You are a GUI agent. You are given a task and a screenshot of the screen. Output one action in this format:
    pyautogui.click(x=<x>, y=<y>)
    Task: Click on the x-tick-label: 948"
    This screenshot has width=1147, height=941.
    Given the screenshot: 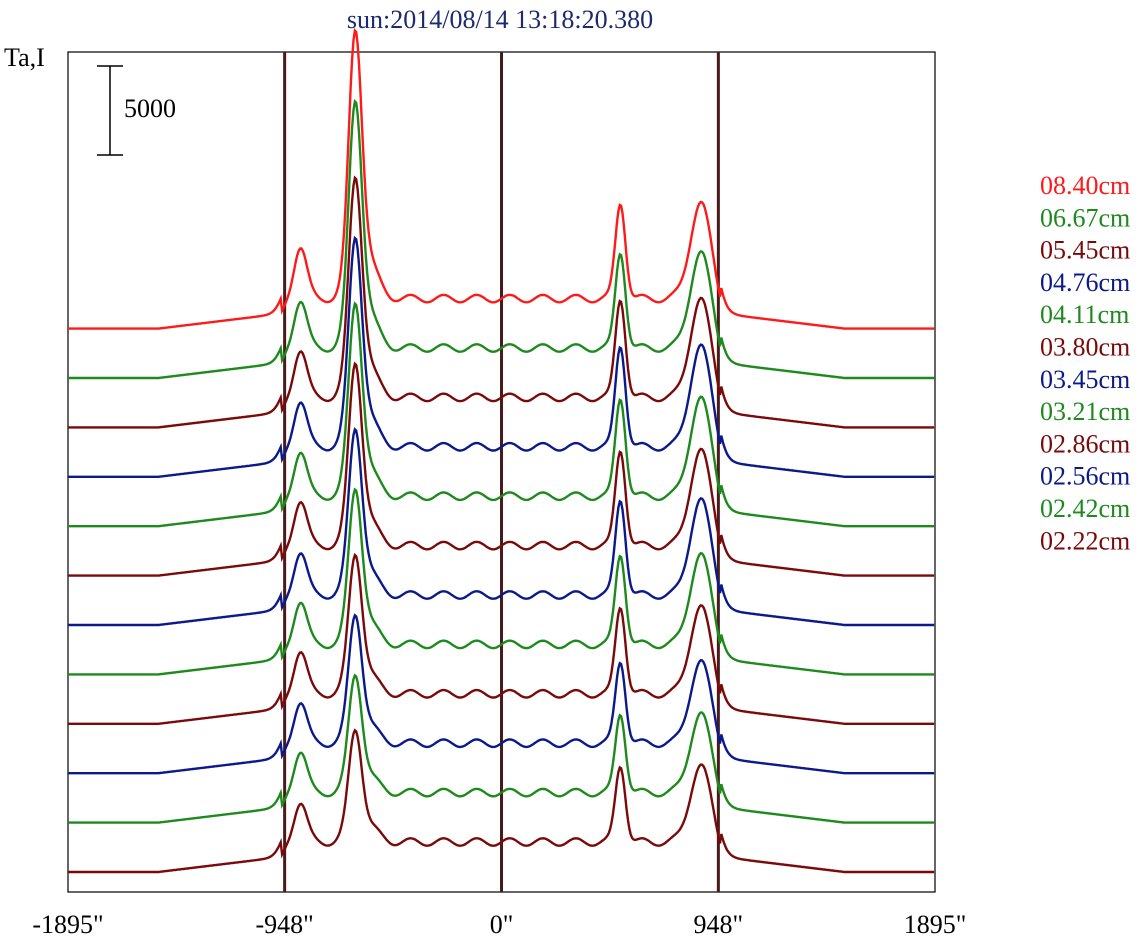 What is the action you would take?
    pyautogui.click(x=719, y=924)
    